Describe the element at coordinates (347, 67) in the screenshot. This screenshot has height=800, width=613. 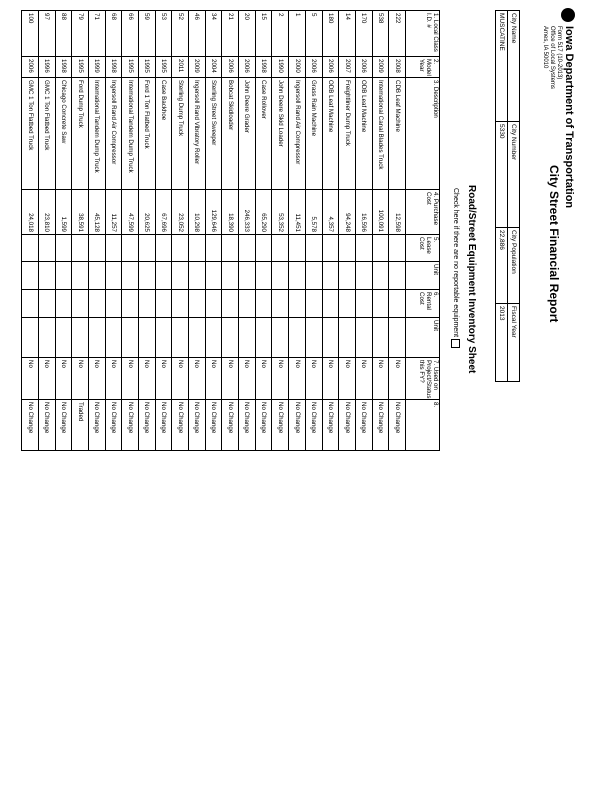
I see `table-cell: 2007` at that location.